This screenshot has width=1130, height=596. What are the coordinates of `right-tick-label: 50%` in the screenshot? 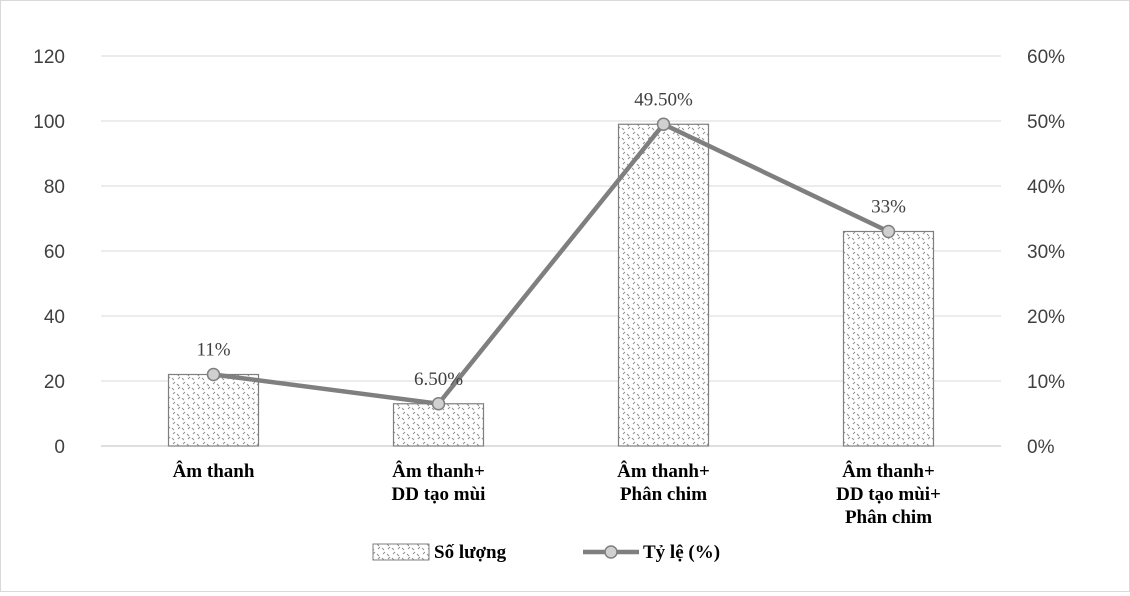 It's located at (1046, 122).